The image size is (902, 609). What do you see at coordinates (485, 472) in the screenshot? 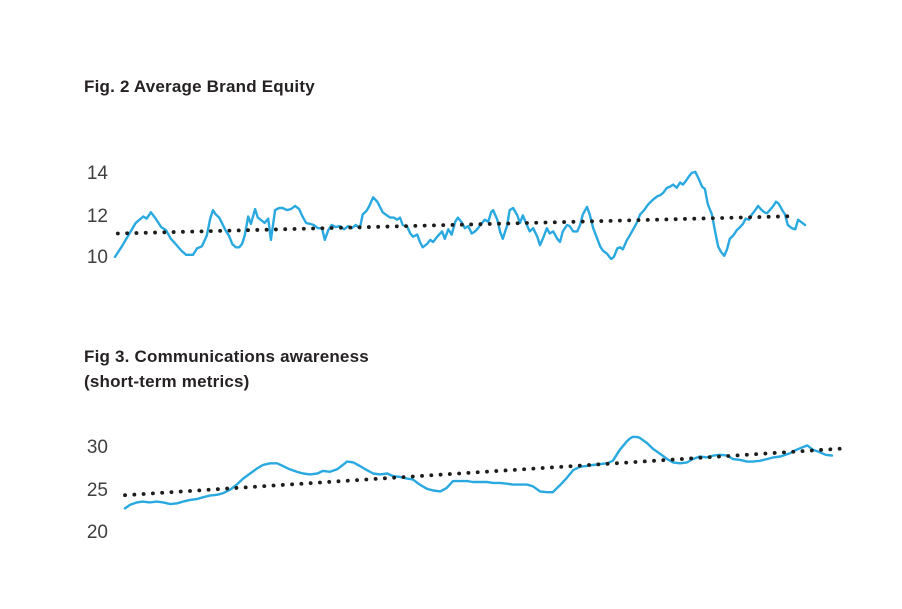
I see `awareness-trend-line` at bounding box center [485, 472].